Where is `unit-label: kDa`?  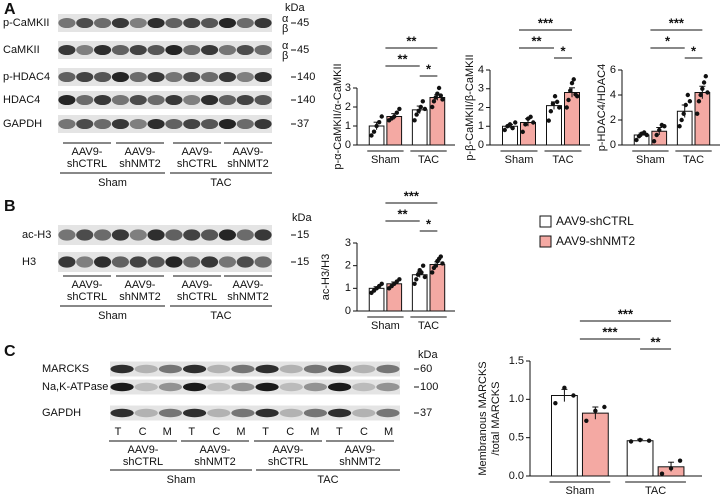 unit-label: kDa is located at coordinates (295, 8).